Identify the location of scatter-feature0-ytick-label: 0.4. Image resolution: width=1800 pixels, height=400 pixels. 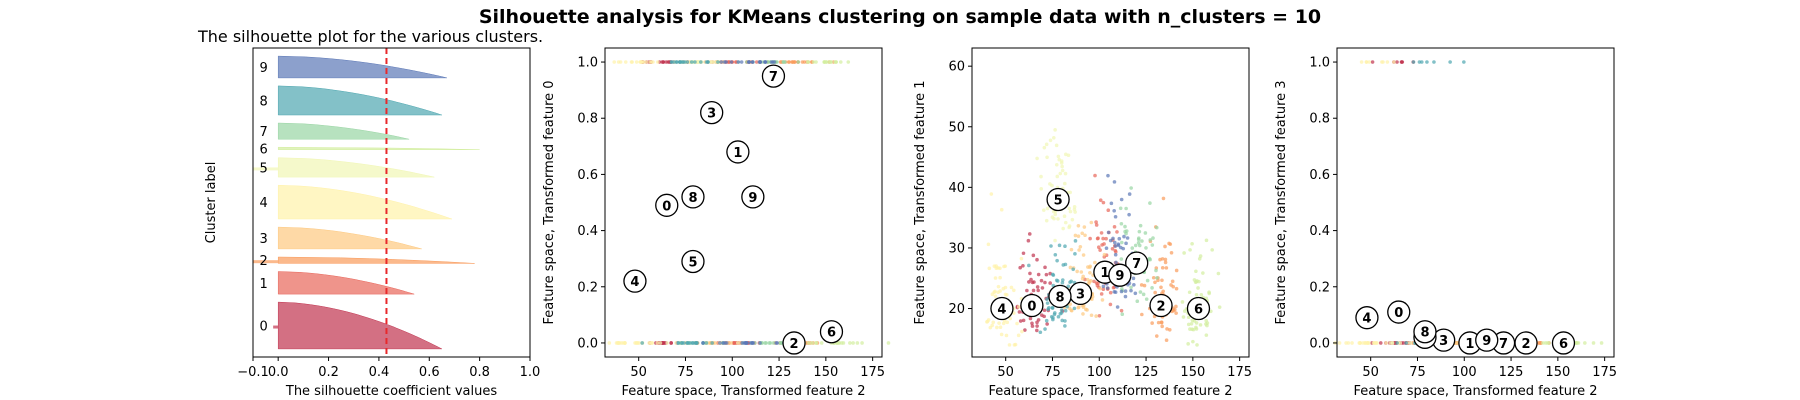
(587, 231).